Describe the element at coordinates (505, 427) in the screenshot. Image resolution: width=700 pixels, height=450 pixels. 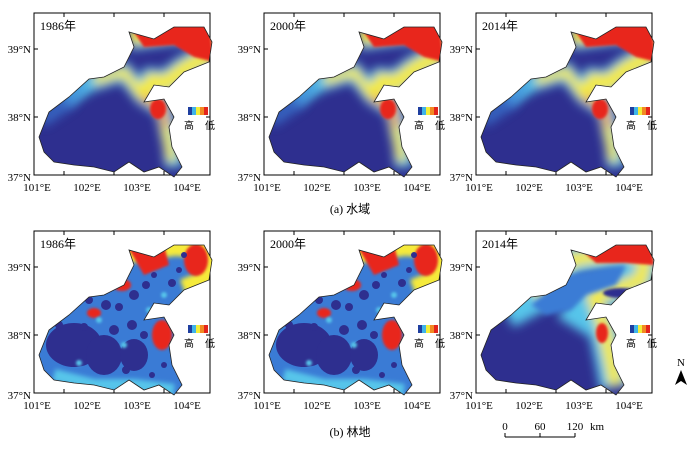
I see `scale-label-0: 0` at that location.